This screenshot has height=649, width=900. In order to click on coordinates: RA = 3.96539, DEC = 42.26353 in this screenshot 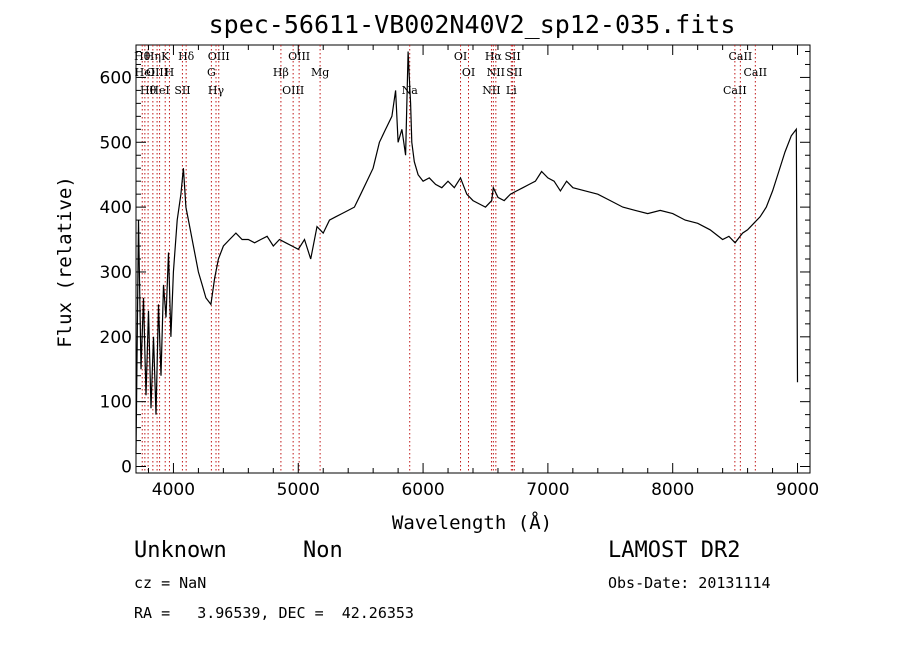, I will do `click(274, 613)`.